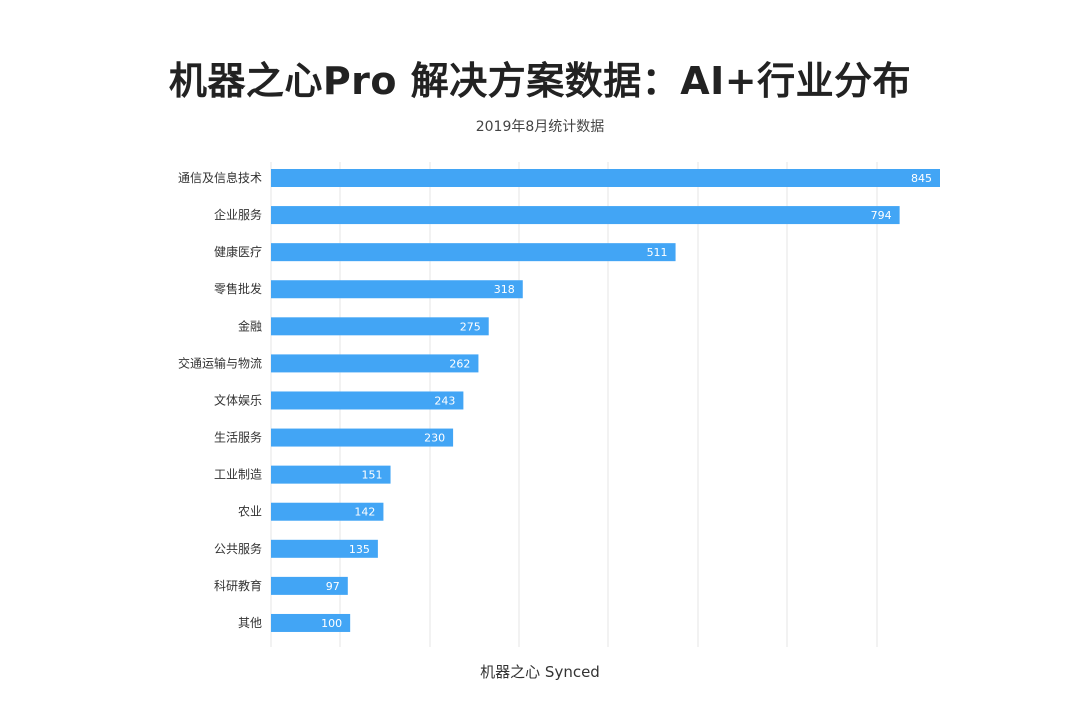 This screenshot has width=1080, height=711. I want to click on value-label: 275, so click(470, 326).